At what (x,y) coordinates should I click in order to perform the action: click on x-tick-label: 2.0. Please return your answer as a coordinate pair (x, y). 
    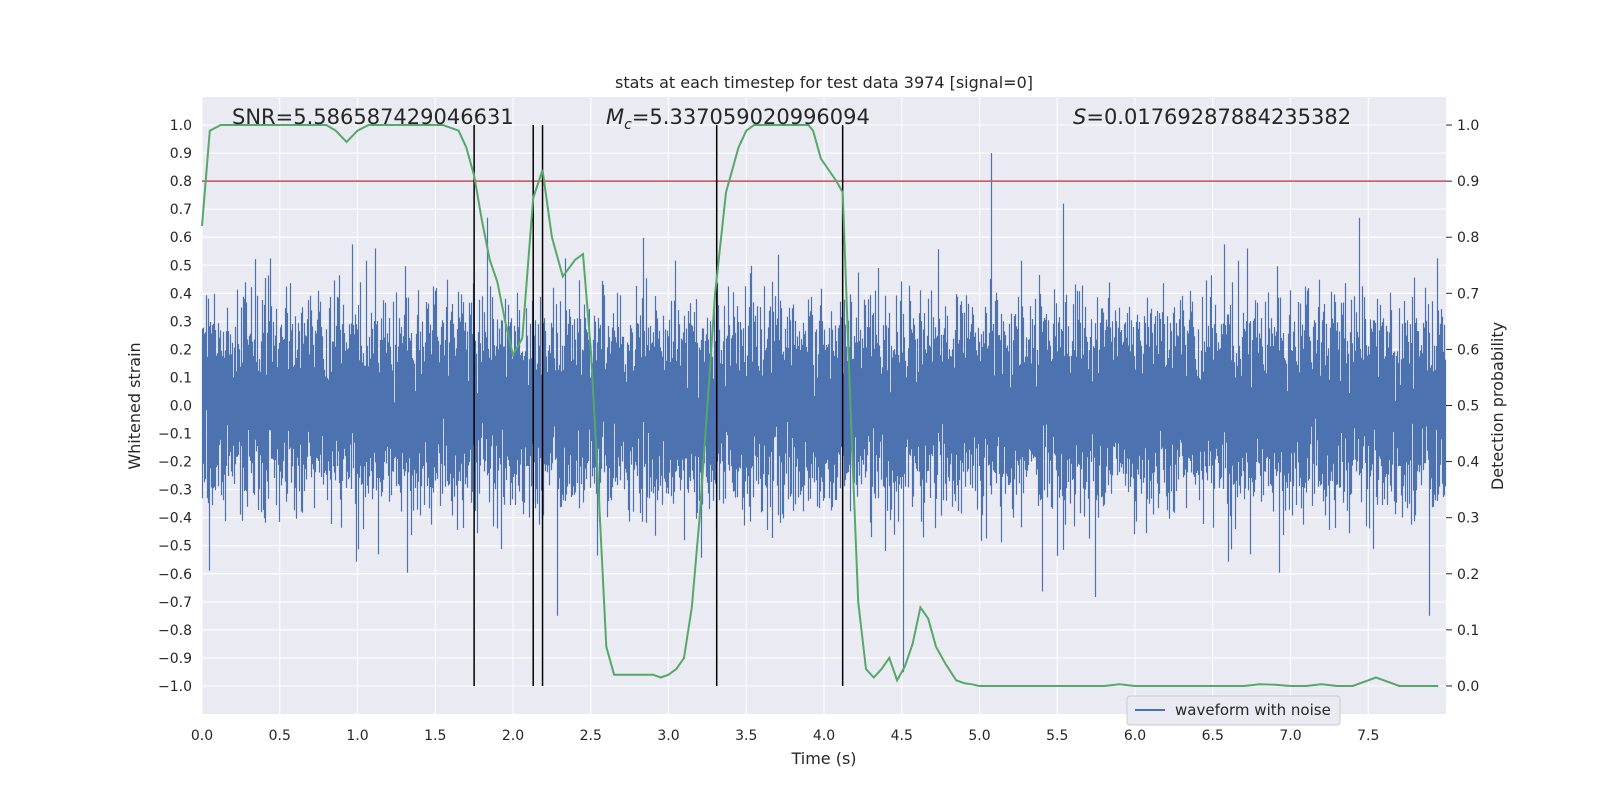
    Looking at the image, I should click on (513, 736).